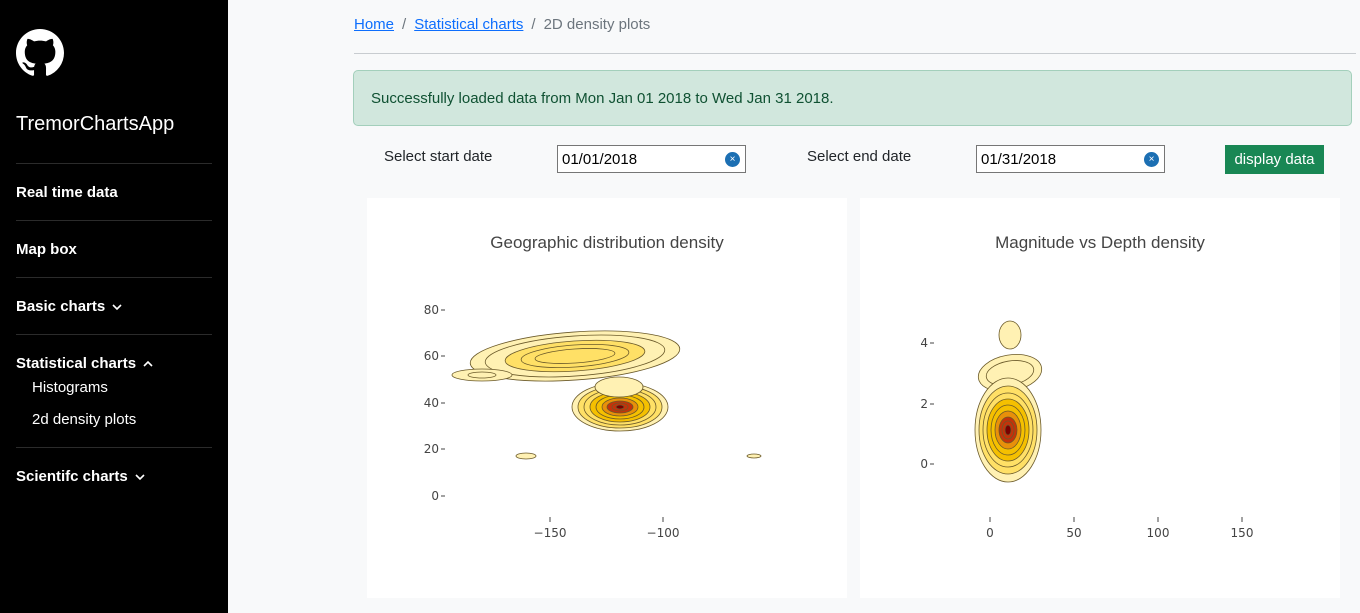 The width and height of the screenshot is (1360, 613). I want to click on nav-label: Basic charts, so click(61, 306).